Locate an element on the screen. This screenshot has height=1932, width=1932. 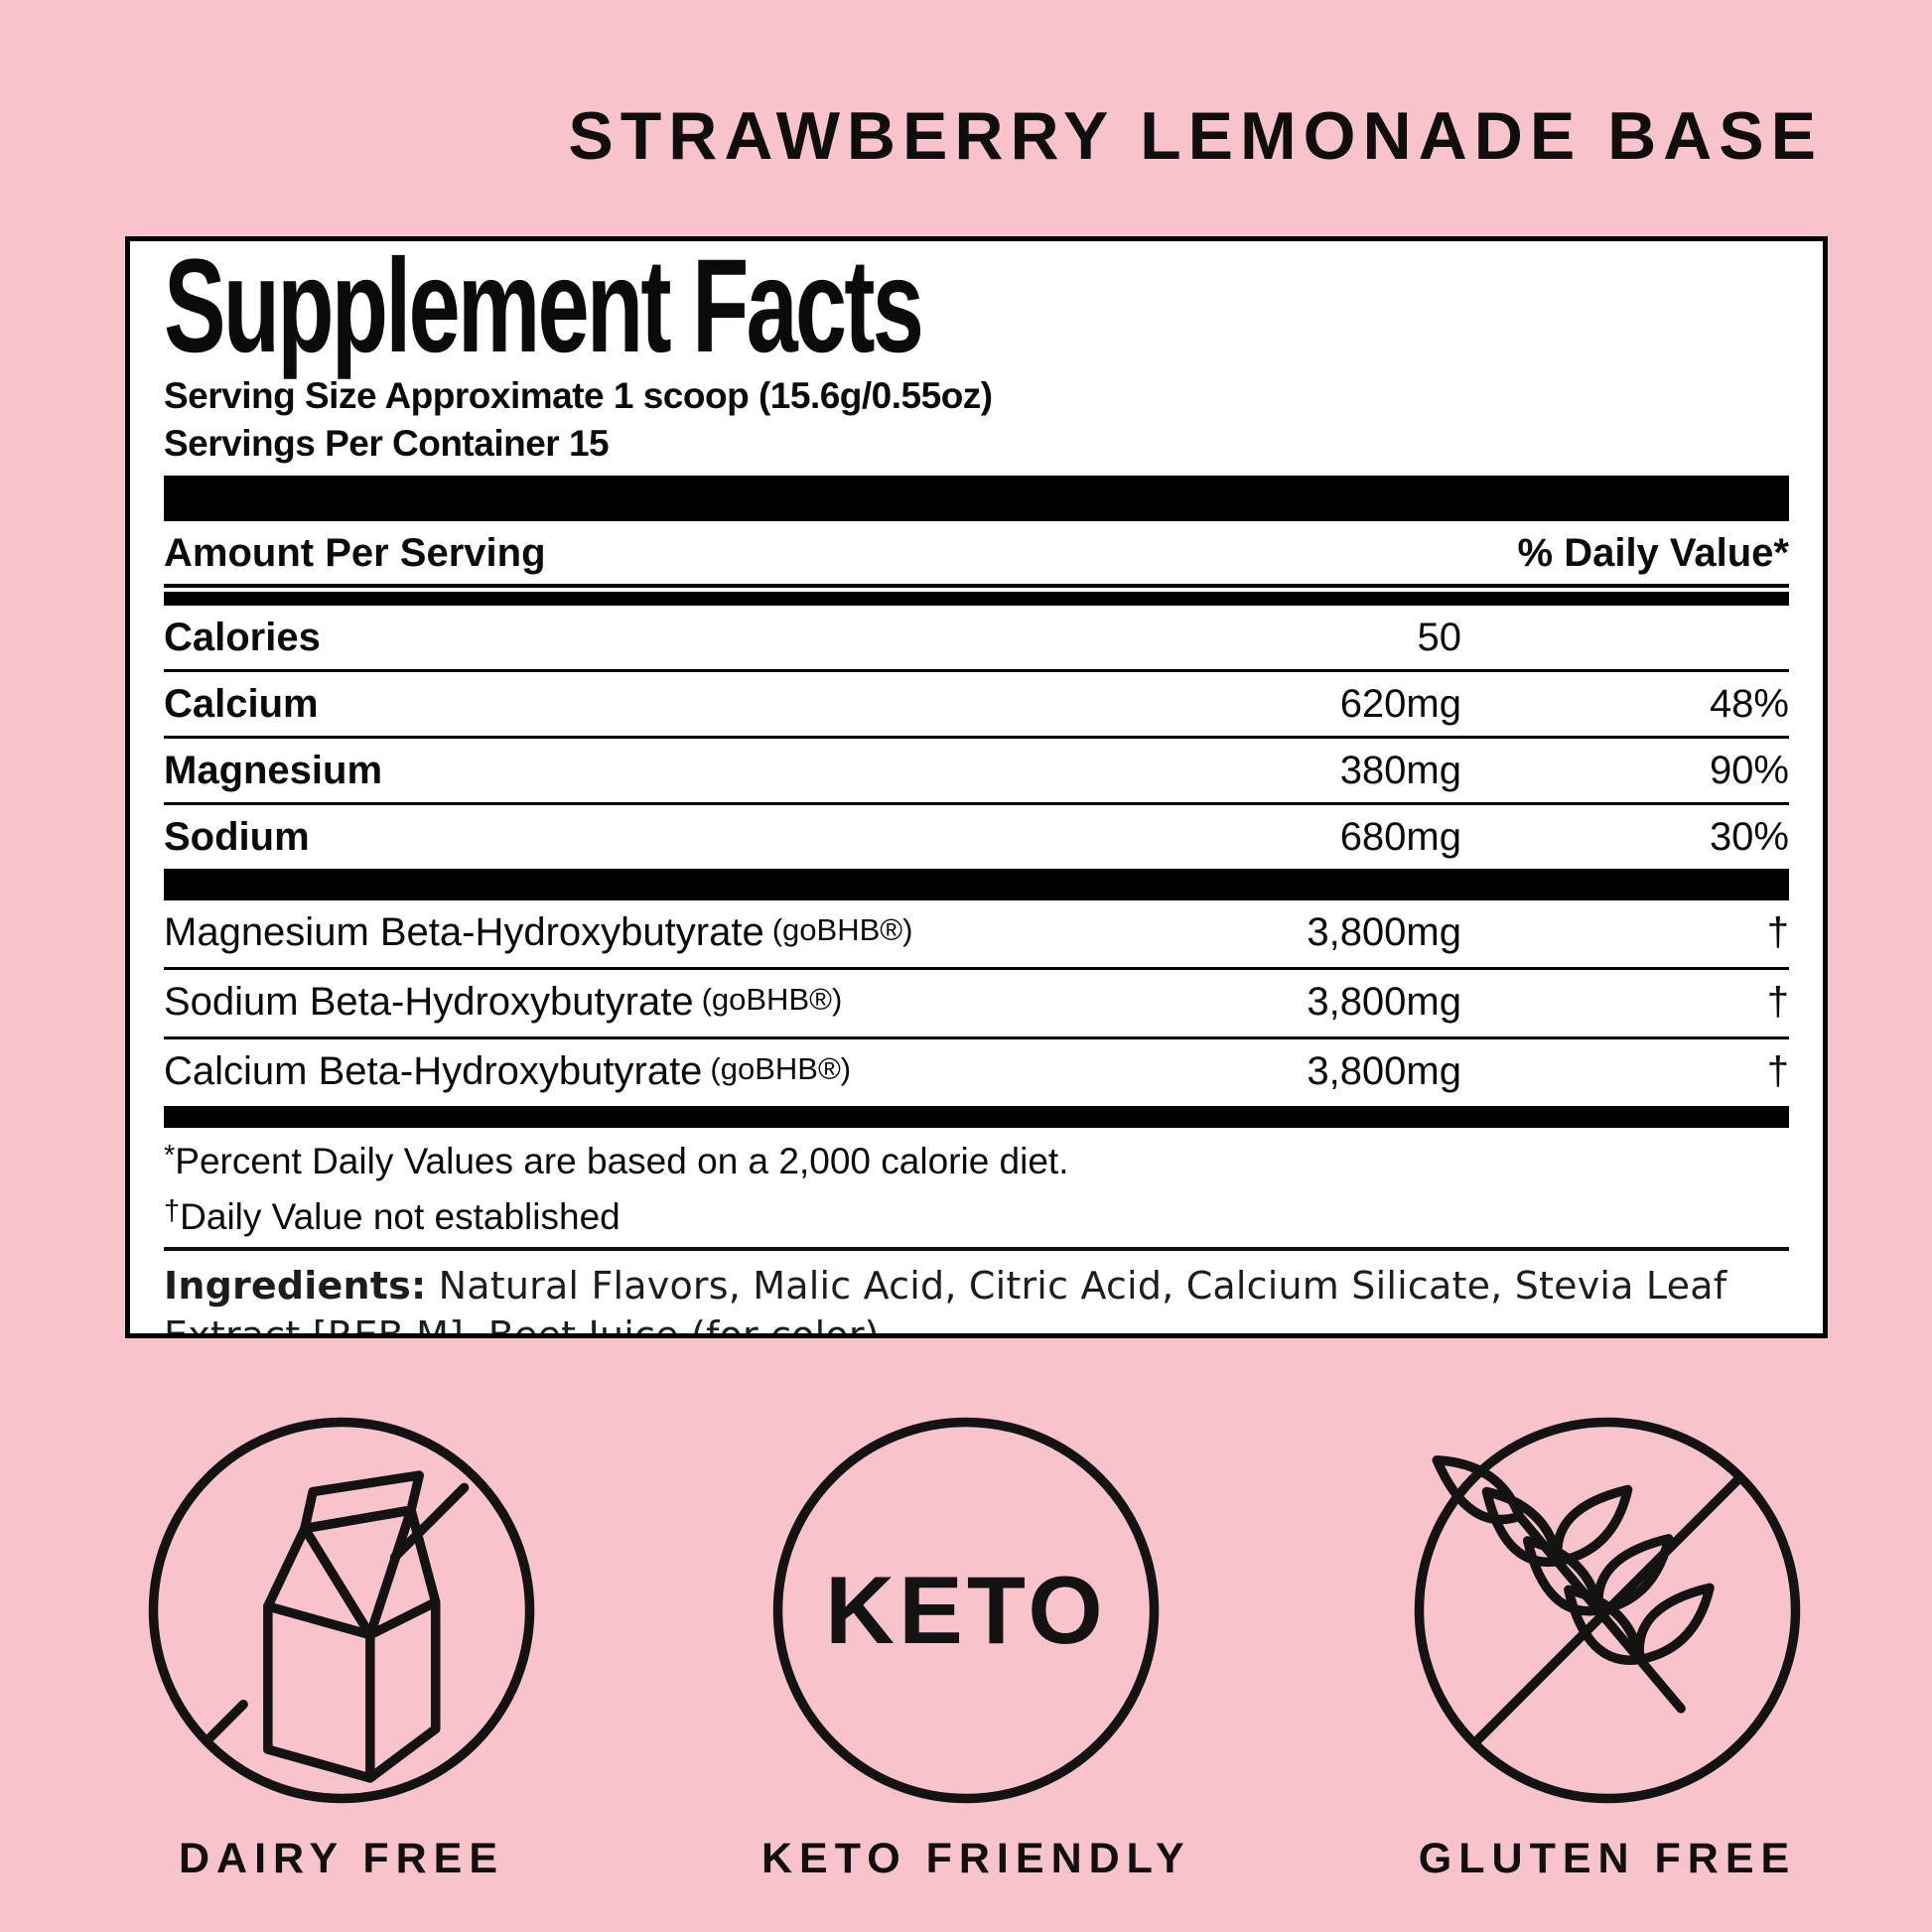
header-hairline is located at coordinates (976, 586).